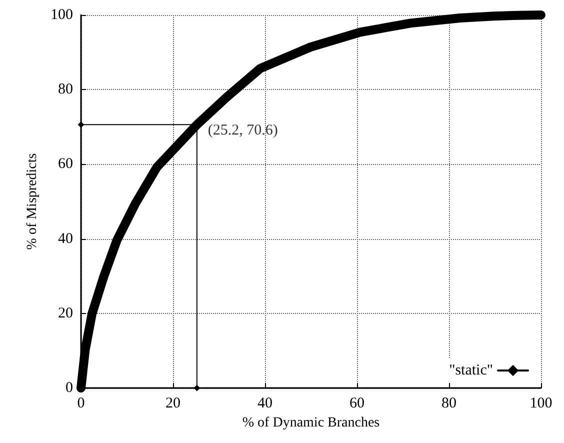  What do you see at coordinates (265, 404) in the screenshot?
I see `x-tick-label: 40` at bounding box center [265, 404].